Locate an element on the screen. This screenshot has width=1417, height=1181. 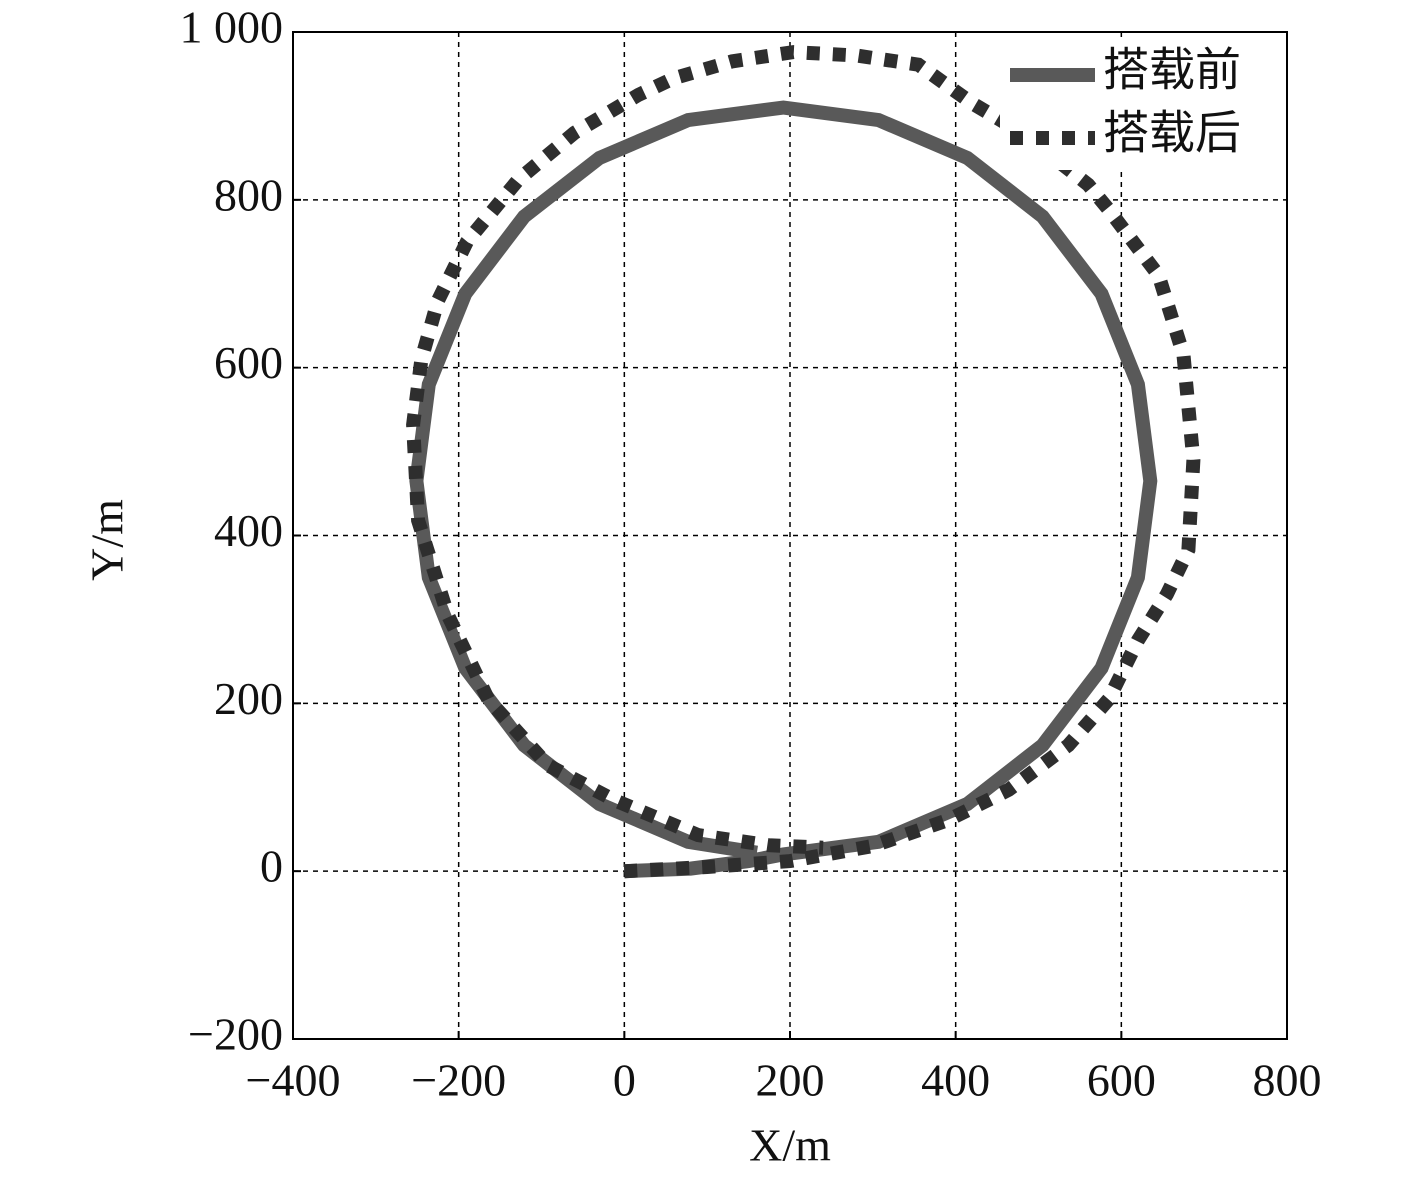
y-axis-label: Y/m is located at coordinates (107, 540).